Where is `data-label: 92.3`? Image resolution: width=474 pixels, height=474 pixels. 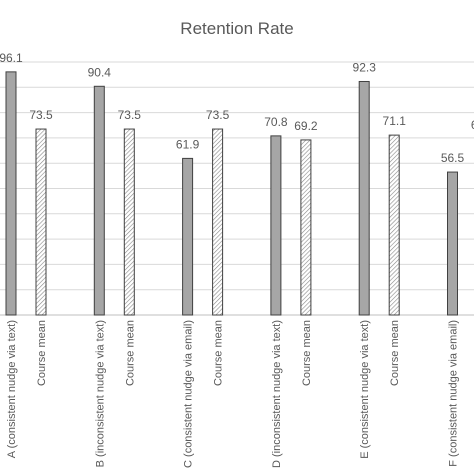 data-label: 92.3 is located at coordinates (365, 67).